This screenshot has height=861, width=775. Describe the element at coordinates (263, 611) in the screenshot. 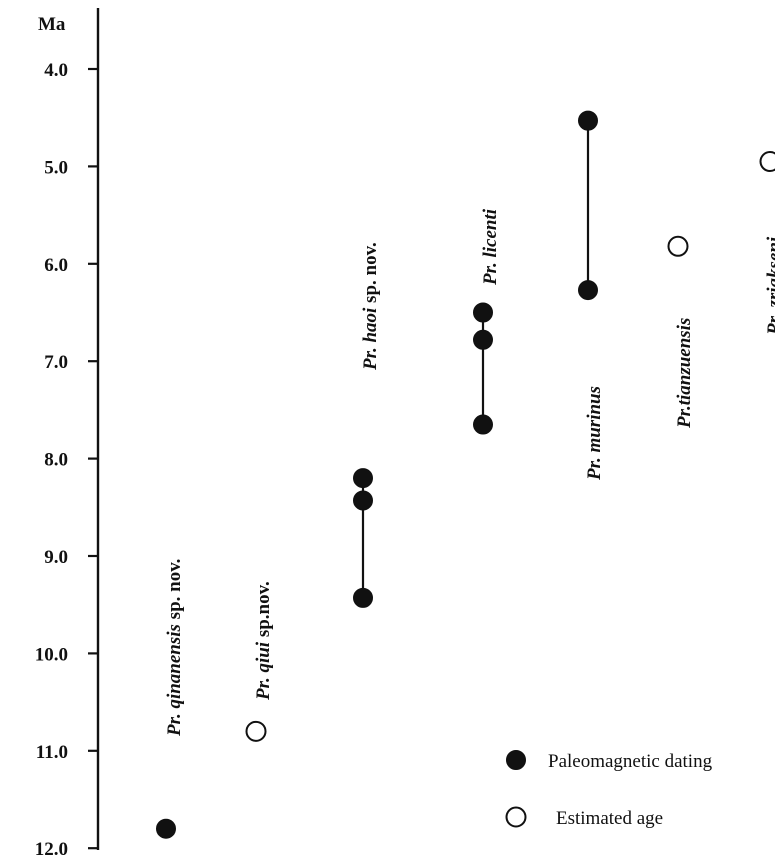

I see `species-suffix: sp.nov.` at that location.